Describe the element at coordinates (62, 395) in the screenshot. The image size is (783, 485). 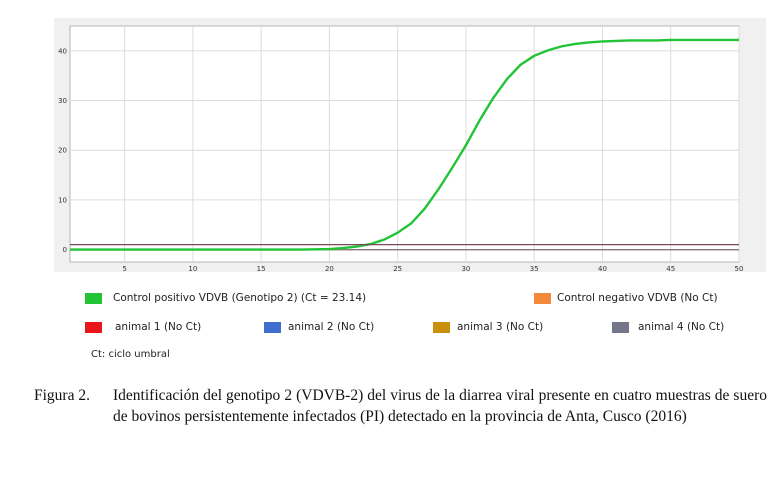
I see `figure-label: Figura 2.` at that location.